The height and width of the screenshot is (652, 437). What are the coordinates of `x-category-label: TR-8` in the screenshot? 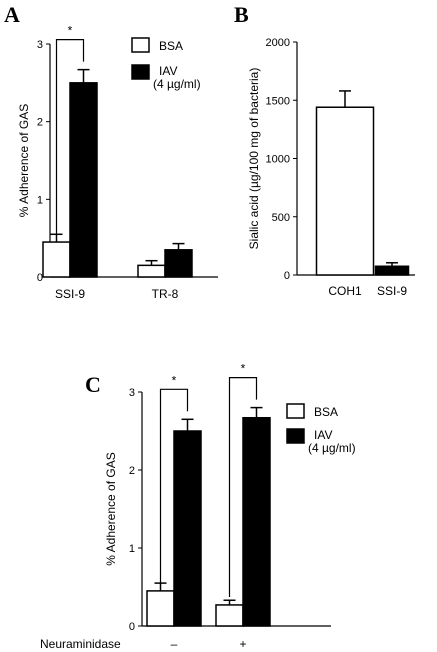 It's located at (165, 294).